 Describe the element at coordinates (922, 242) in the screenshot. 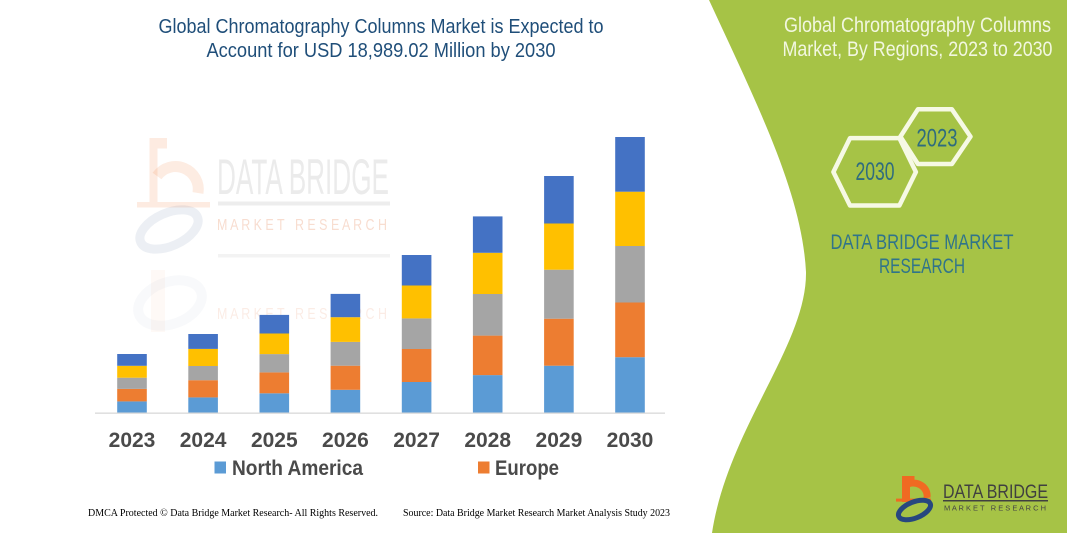

I see `svg-text: DATA BRIDGE MARKET` at that location.